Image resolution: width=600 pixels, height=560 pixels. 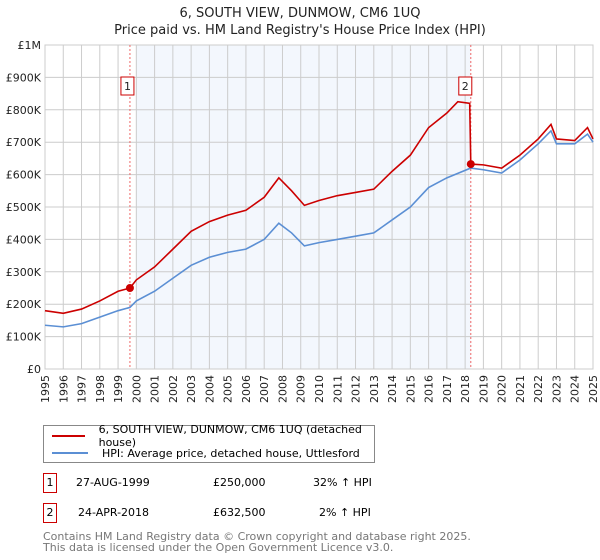 I want to click on x-tick-label: 1995, so click(x=45, y=389).